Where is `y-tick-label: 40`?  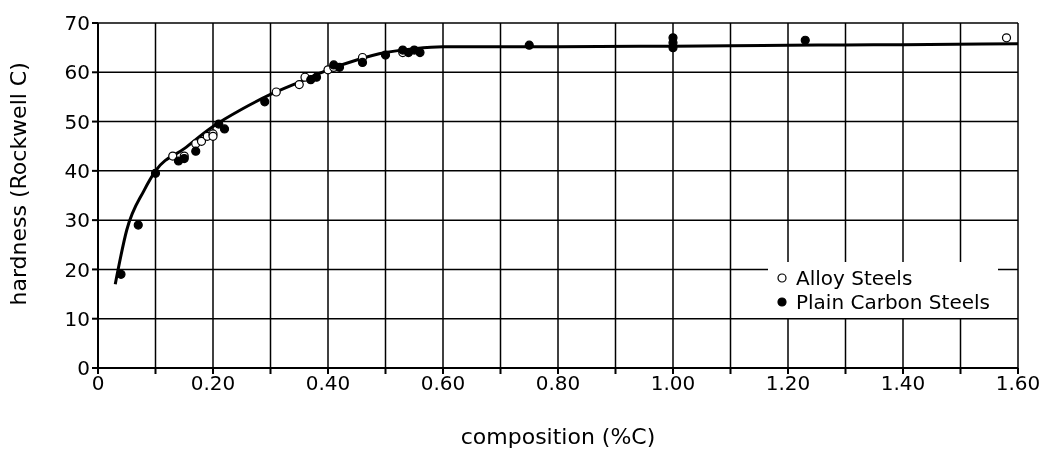
y-tick-label: 40 is located at coordinates (77, 170).